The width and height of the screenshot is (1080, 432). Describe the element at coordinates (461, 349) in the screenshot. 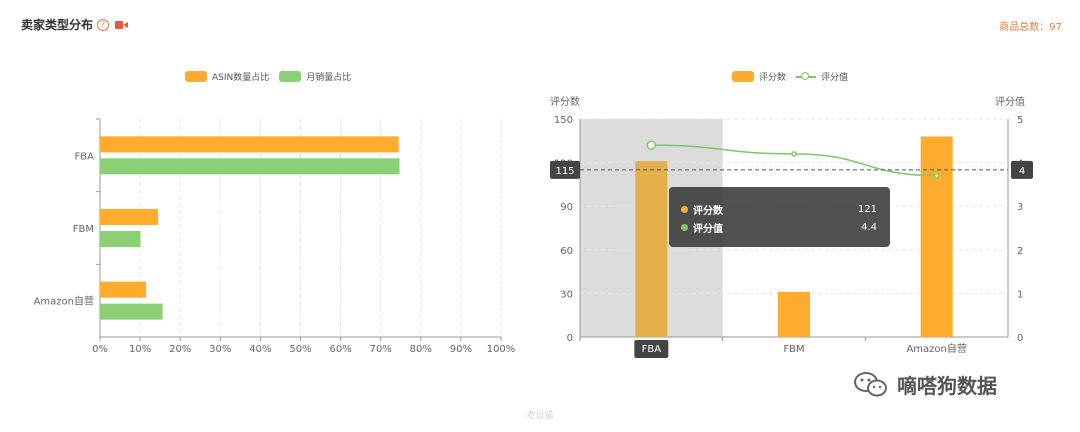

I see `x-tick-label: 90%` at that location.